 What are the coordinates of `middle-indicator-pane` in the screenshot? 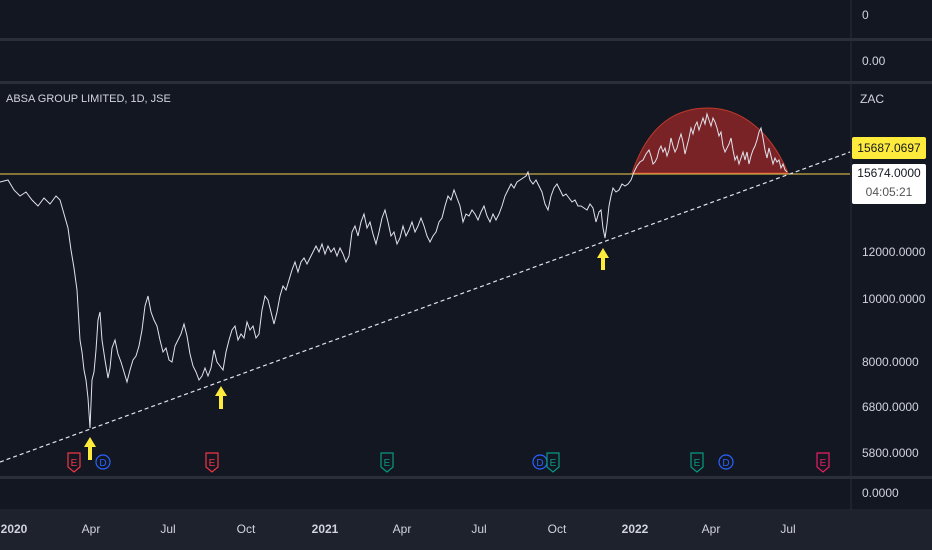 It's located at (466, 61).